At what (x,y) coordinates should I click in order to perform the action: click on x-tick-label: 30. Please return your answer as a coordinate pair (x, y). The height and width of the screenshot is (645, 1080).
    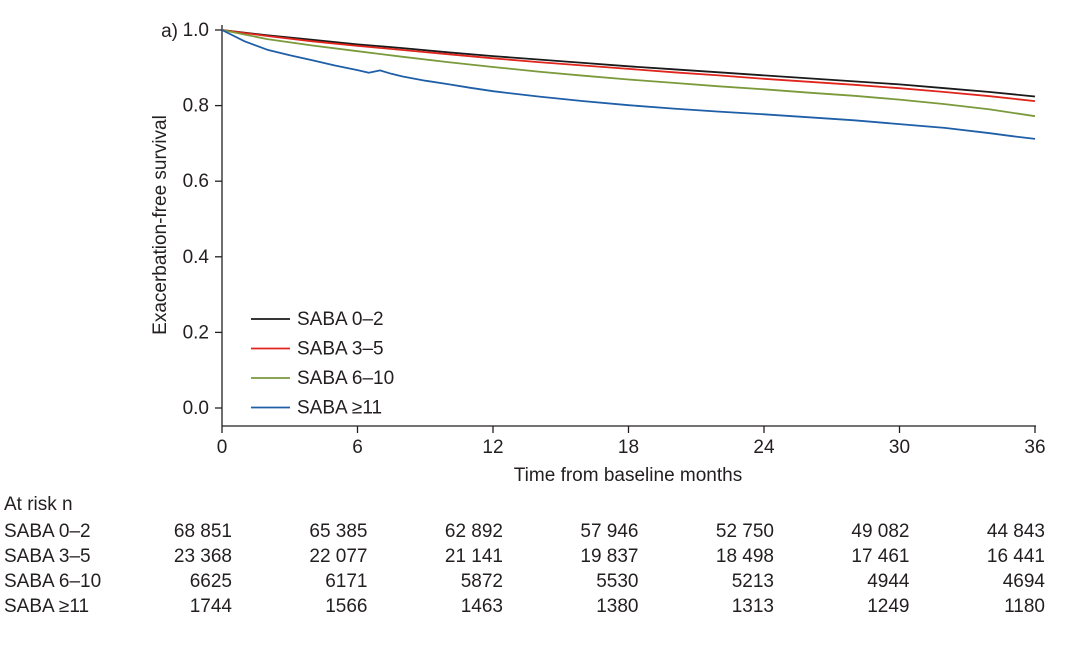
    Looking at the image, I should click on (899, 447).